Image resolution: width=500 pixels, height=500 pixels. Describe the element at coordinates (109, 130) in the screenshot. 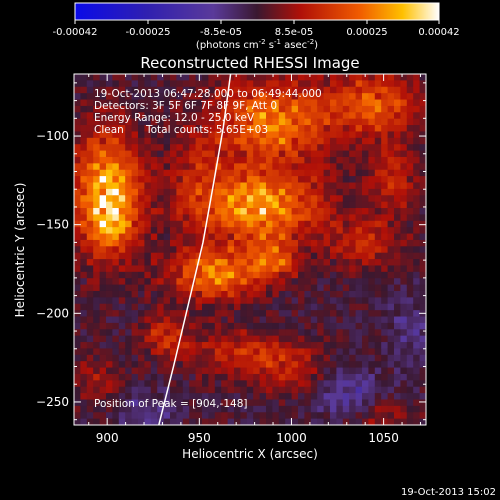

I see `annotation-clean: Clean` at that location.